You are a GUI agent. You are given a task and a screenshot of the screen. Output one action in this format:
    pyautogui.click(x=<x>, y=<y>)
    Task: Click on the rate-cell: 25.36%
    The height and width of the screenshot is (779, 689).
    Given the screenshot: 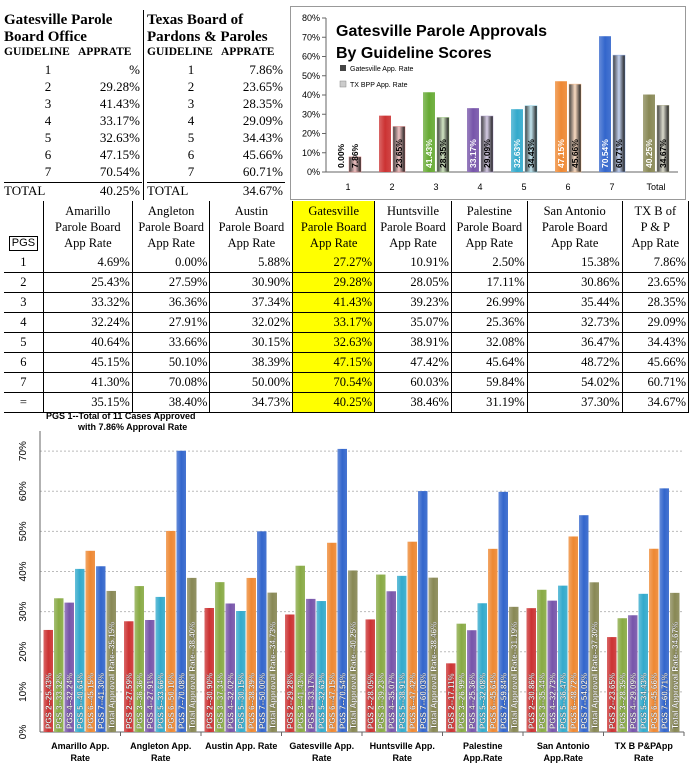 What is the action you would take?
    pyautogui.click(x=489, y=322)
    